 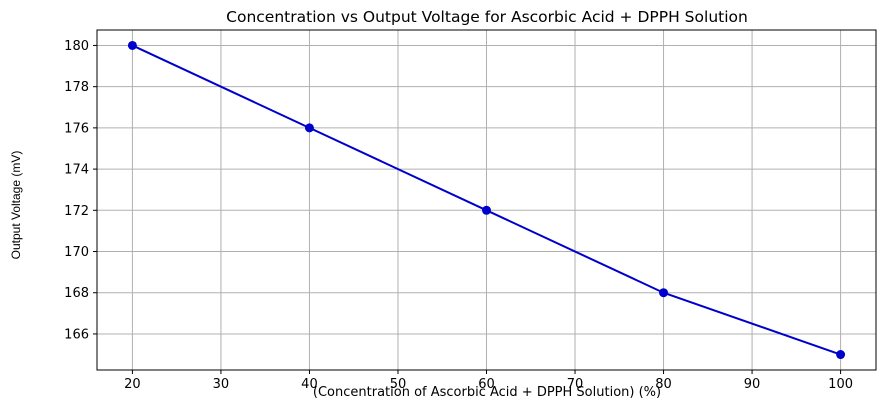 What do you see at coordinates (486, 384) in the screenshot?
I see `x-tick-label: 60` at bounding box center [486, 384].